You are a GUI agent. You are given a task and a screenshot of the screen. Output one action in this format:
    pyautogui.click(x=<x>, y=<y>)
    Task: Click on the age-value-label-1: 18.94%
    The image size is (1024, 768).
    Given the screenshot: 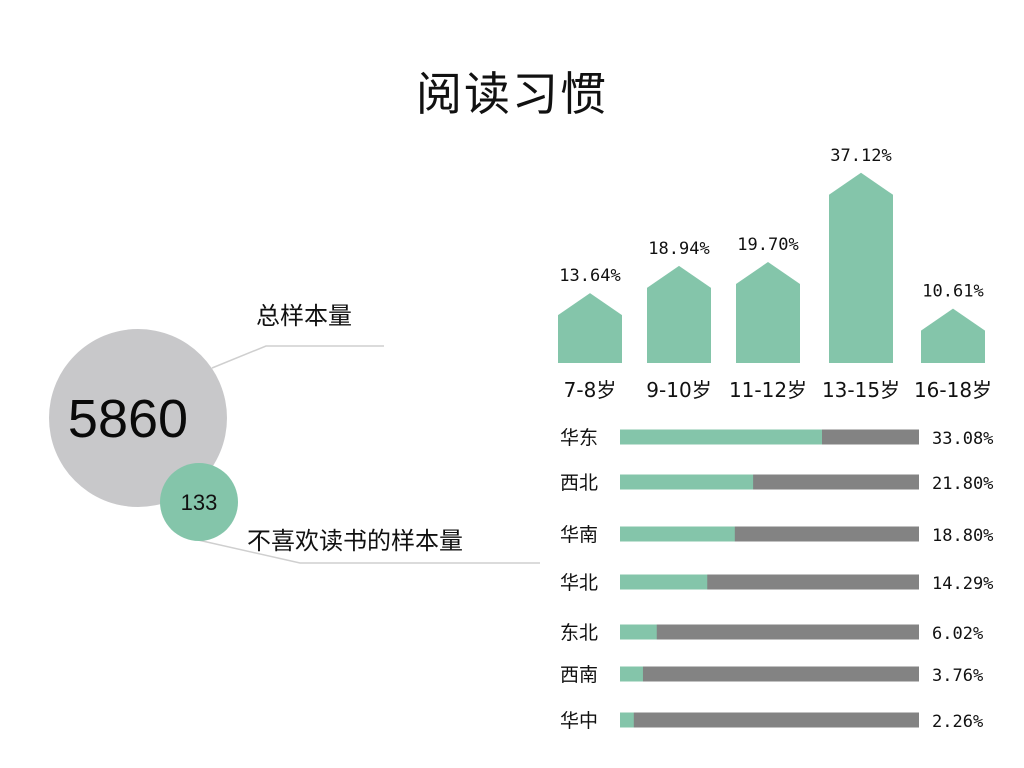 What is the action you would take?
    pyautogui.click(x=678, y=249)
    